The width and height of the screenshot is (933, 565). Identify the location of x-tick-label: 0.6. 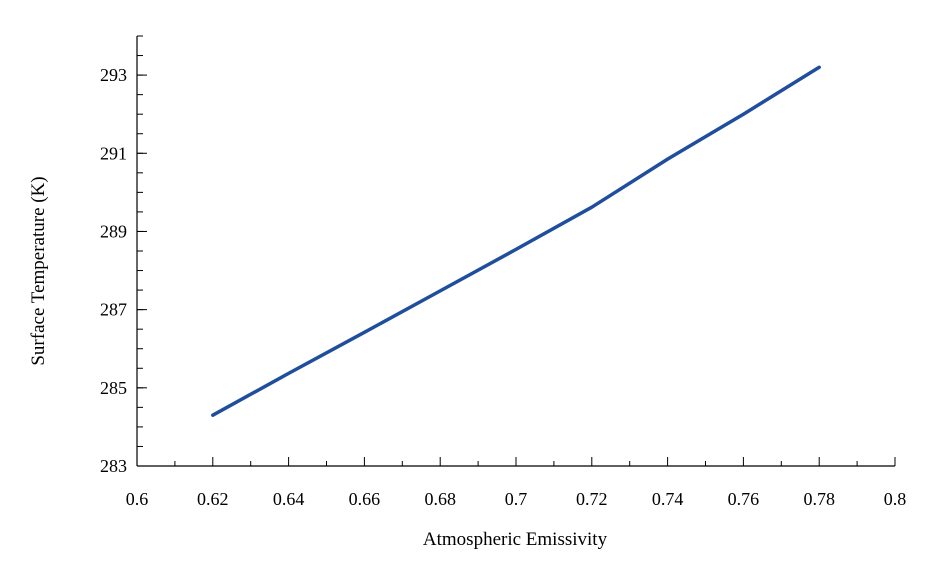
(137, 499).